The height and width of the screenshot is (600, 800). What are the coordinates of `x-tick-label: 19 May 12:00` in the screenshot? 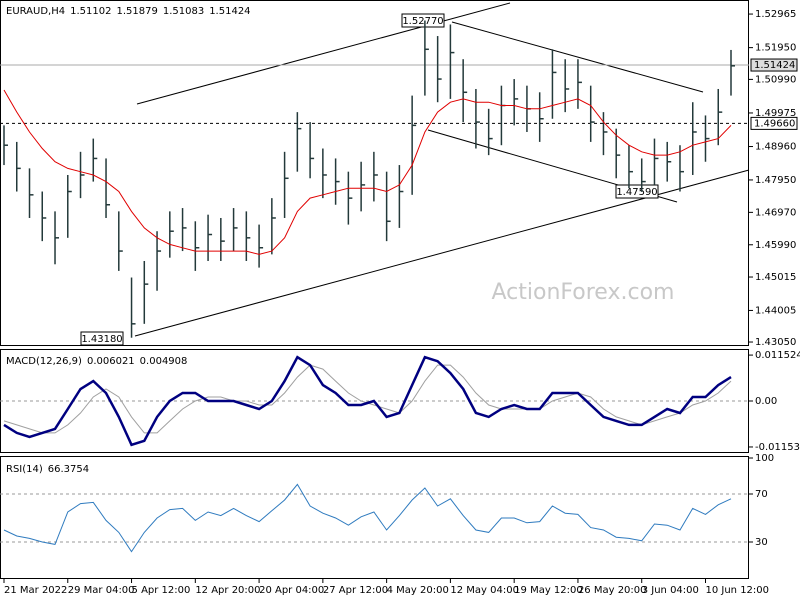 It's located at (548, 590).